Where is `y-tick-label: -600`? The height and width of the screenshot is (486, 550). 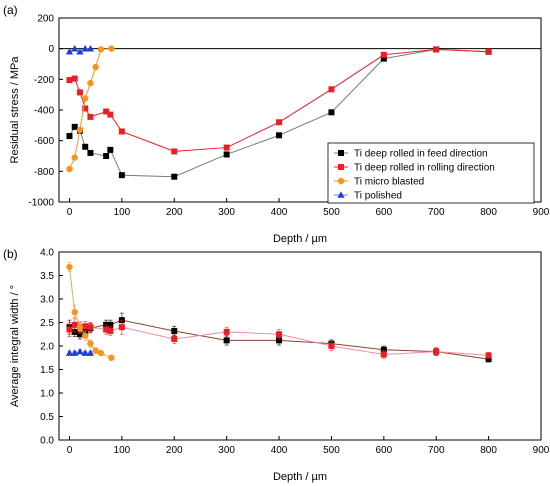 y-tick-label: -600 is located at coordinates (44, 141).